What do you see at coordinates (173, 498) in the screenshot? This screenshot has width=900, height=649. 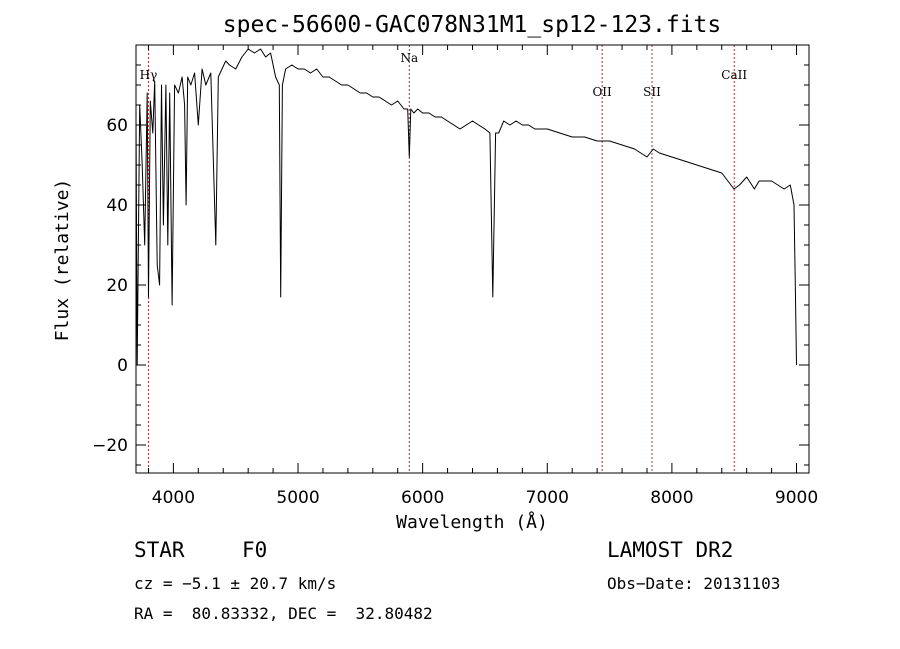 I see `x-tick-label: 4000` at bounding box center [173, 498].